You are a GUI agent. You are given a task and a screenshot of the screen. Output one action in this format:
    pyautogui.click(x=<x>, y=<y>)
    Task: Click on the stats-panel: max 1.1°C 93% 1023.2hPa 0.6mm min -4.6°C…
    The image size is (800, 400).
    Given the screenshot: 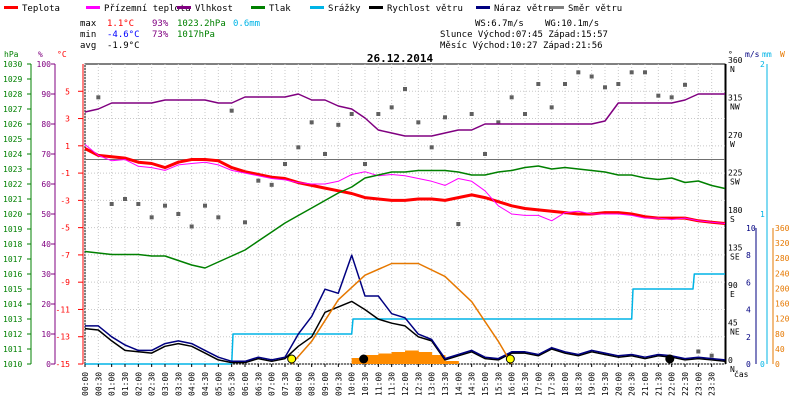 What is the action you would take?
    pyautogui.click(x=344, y=35)
    